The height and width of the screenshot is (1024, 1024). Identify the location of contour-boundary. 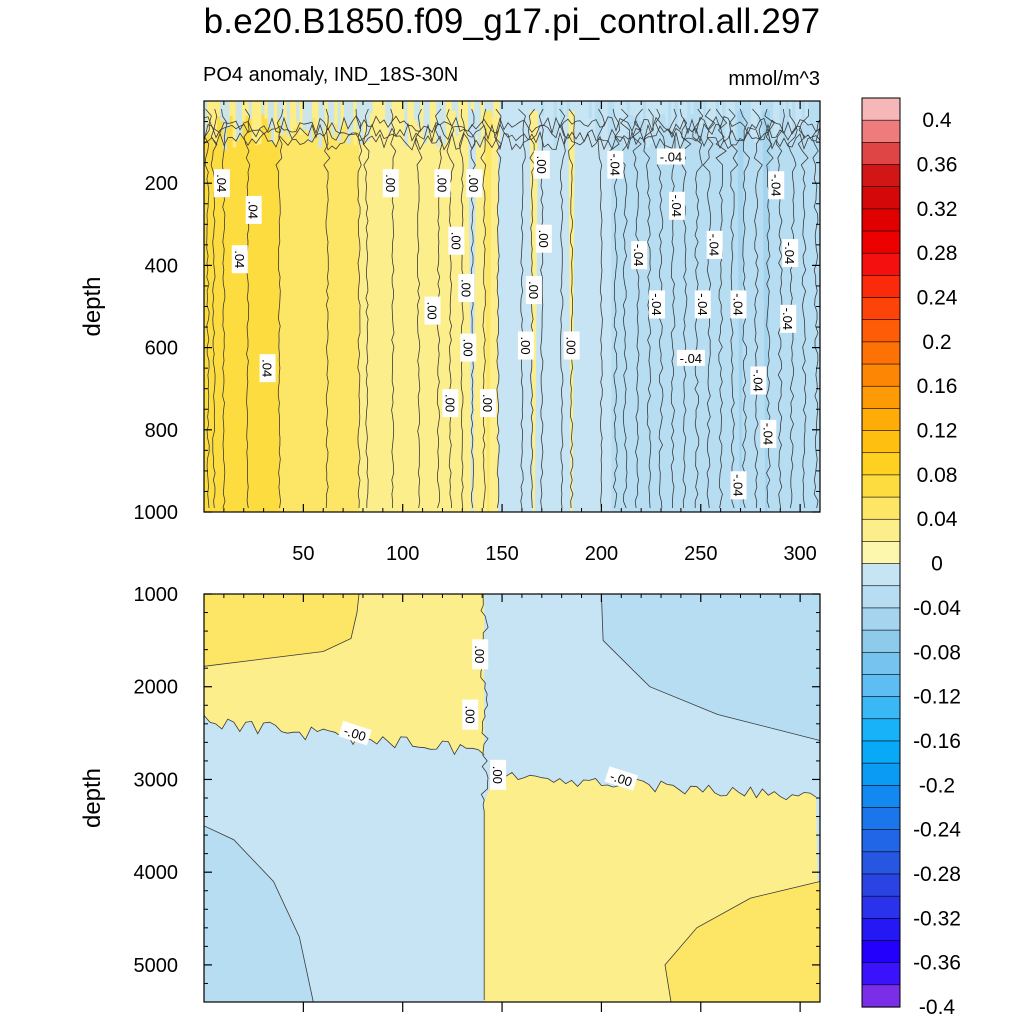
(282, 630).